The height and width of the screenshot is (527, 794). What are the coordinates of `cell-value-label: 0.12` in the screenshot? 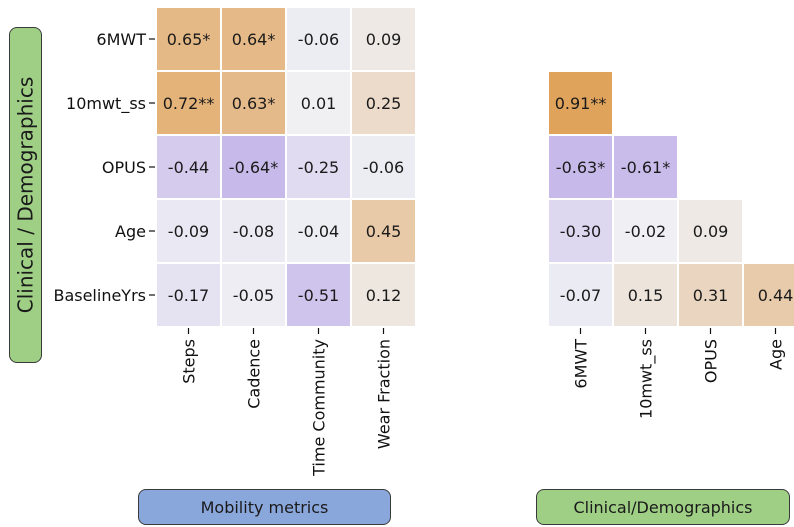 It's located at (384, 295).